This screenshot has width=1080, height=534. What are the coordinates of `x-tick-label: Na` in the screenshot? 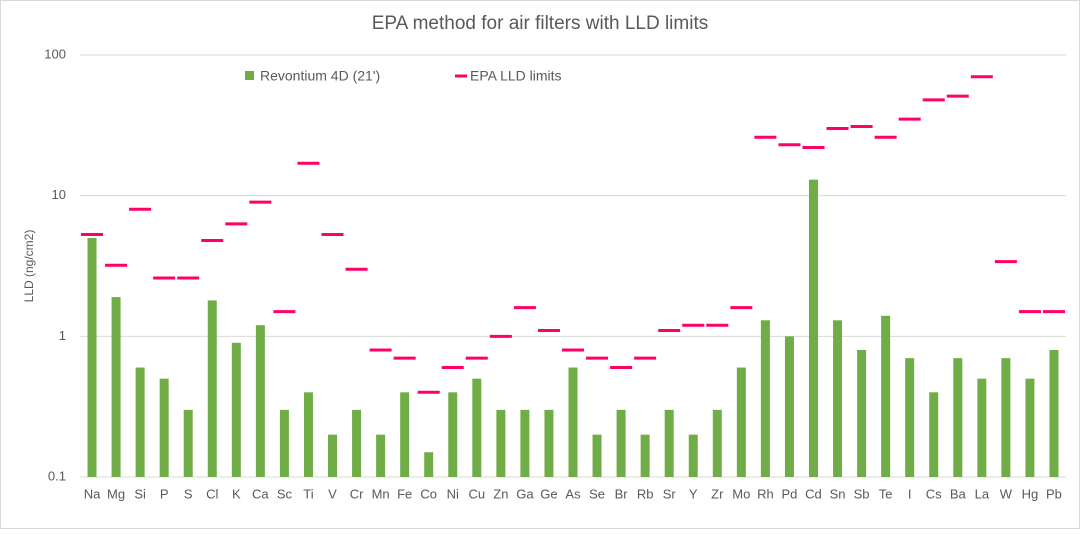 It's located at (92, 493).